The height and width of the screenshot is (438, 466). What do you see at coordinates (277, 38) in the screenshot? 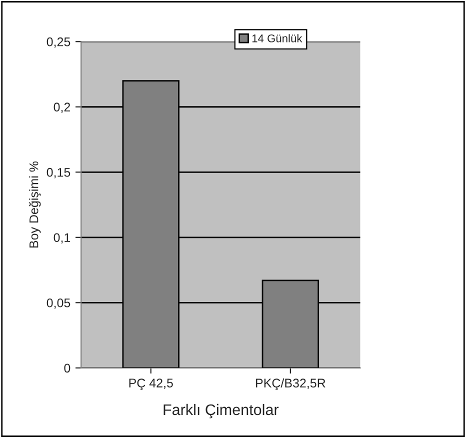
I see `legend-label: 14 Günlük` at bounding box center [277, 38].